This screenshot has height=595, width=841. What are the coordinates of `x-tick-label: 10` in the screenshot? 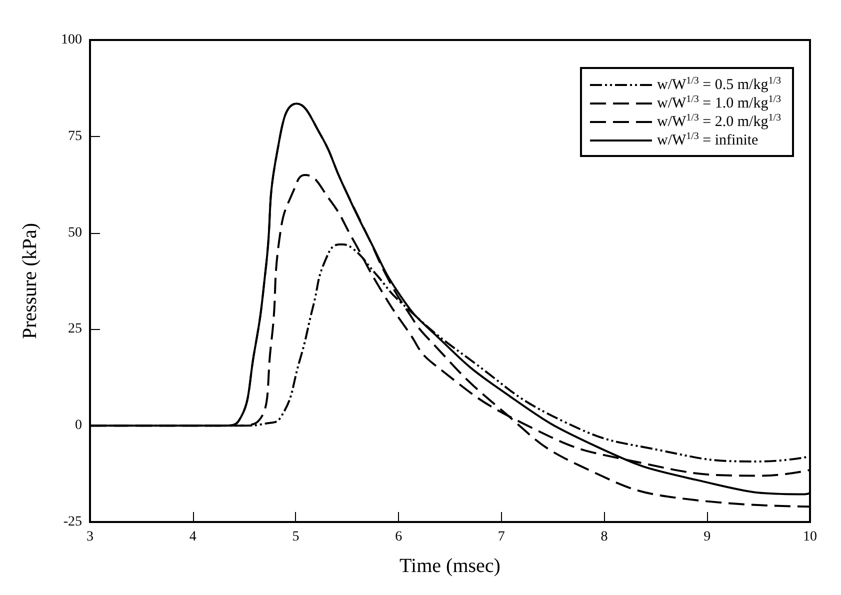 It's located at (810, 537).